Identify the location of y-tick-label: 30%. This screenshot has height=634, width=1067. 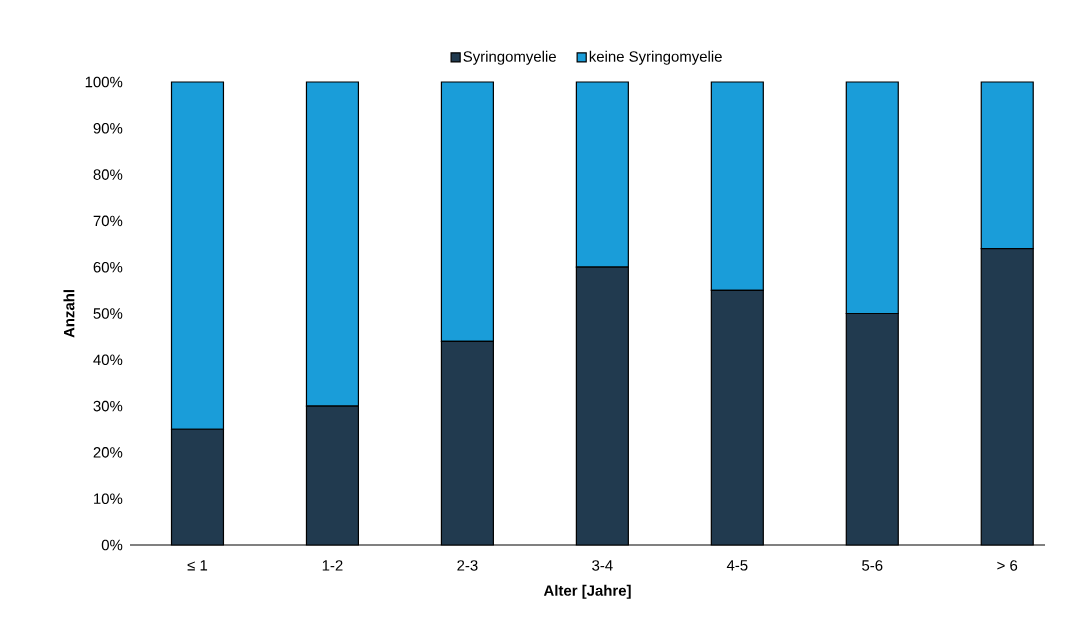
(108, 406).